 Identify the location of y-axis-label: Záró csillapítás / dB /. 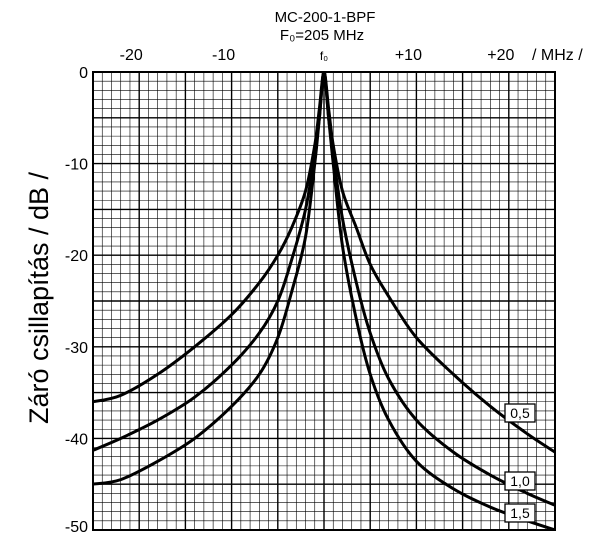
(39, 297).